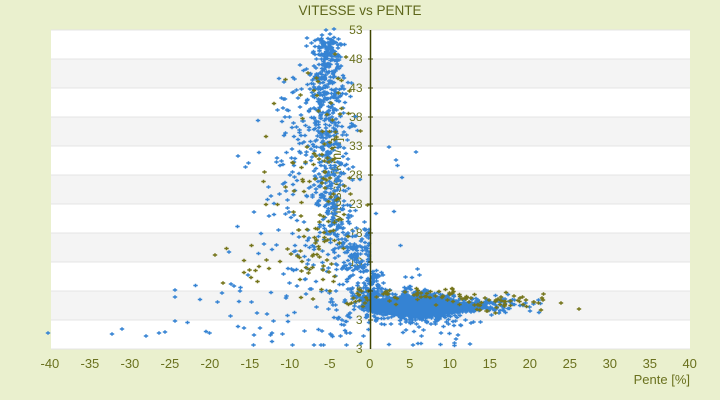  I want to click on svg-text: 15, so click(490, 363).